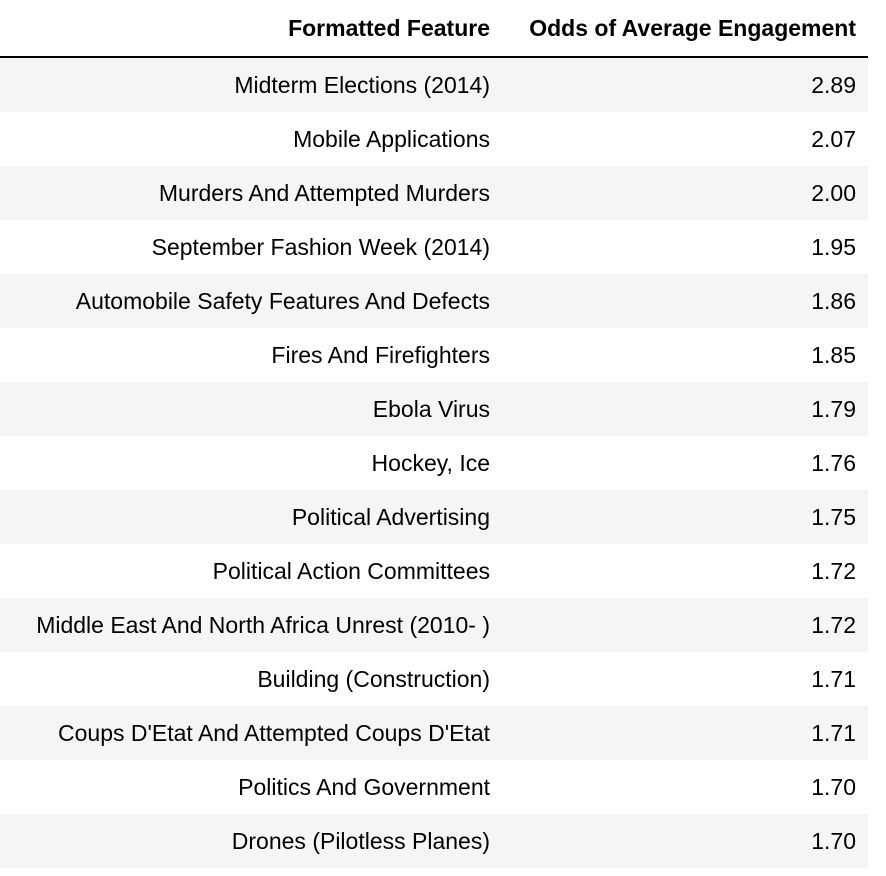 The height and width of the screenshot is (876, 886). What do you see at coordinates (685, 463) in the screenshot?
I see `odds-cell: 1.76` at bounding box center [685, 463].